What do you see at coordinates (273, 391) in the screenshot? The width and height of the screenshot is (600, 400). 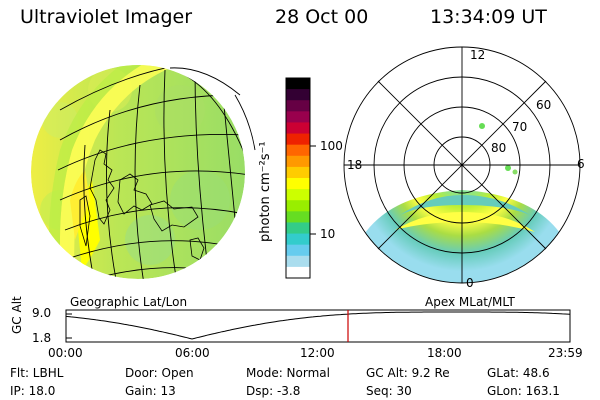 I see `status-dsp: Dsp: -3.8` at bounding box center [273, 391].